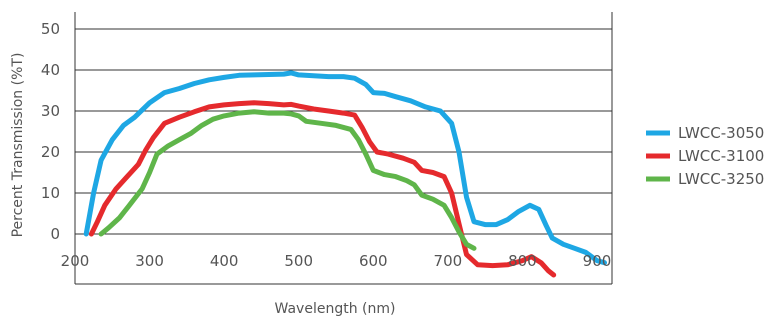 The image size is (777, 320). I want to click on x-tick-labels: 200 300 400 500 600 700 800 900, so click(336, 261).